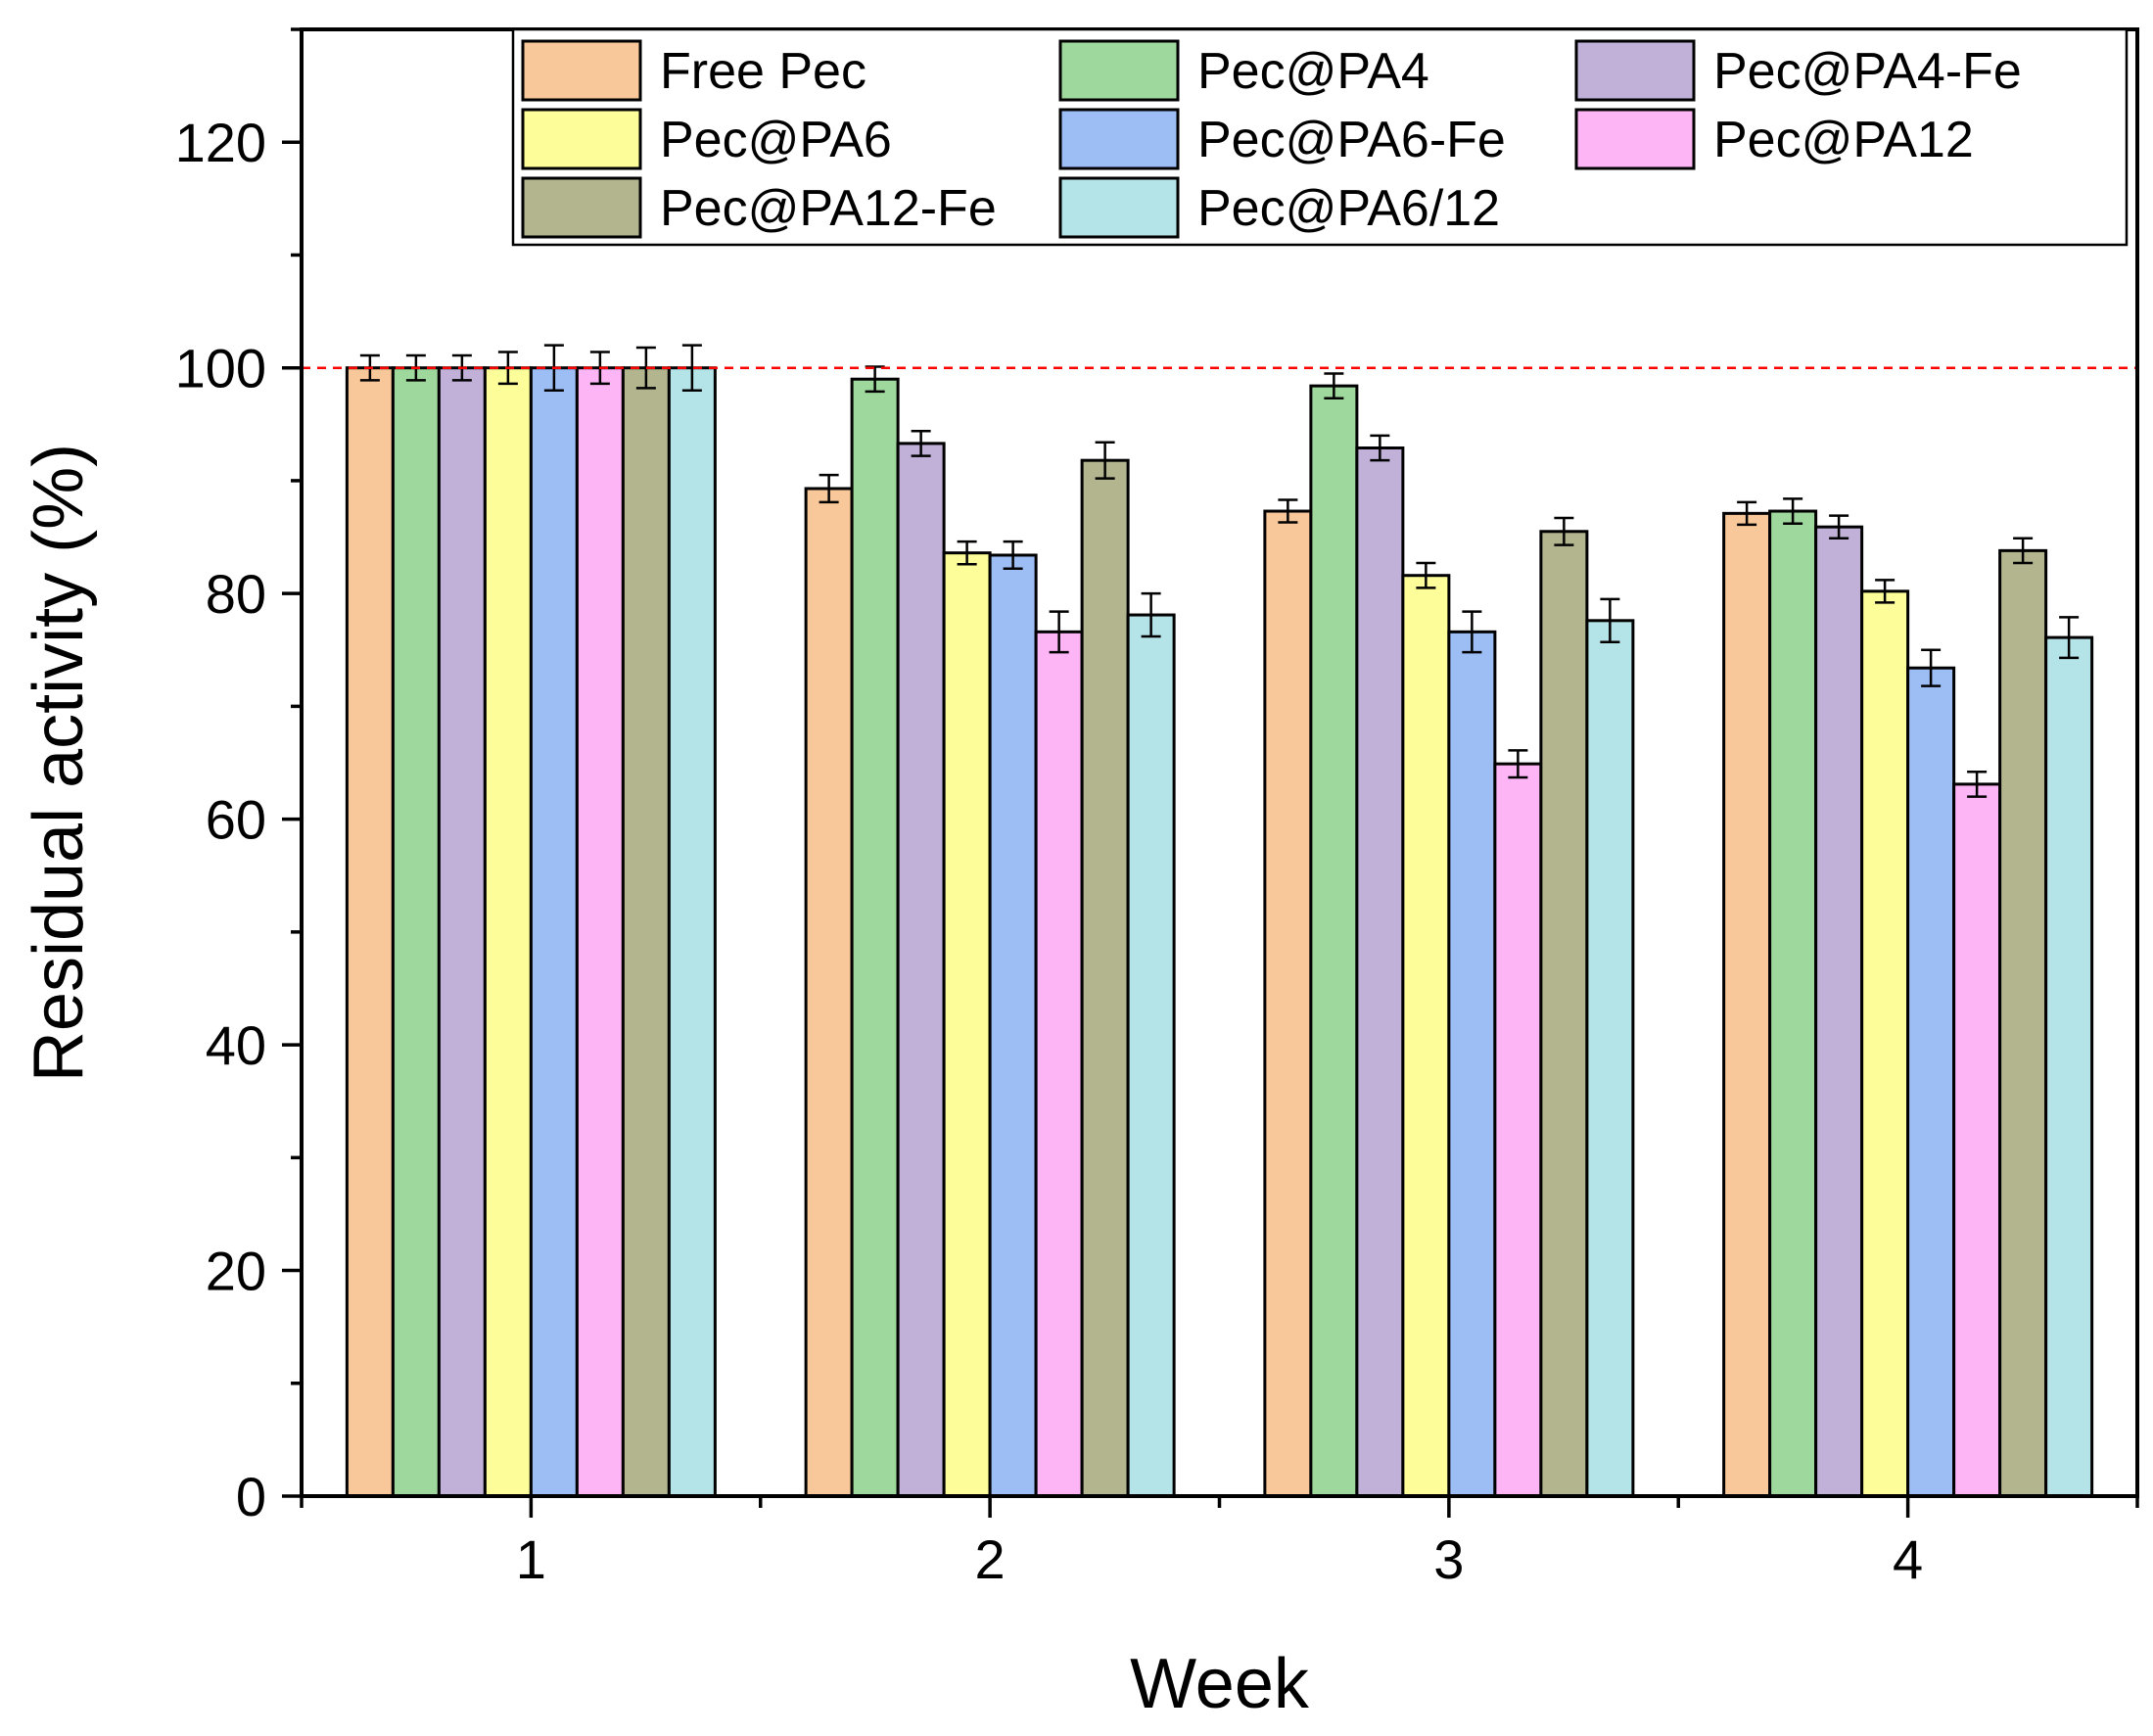 This screenshot has width=2153, height=1736. What do you see at coordinates (1793, 511) in the screenshot?
I see `error-bar-week4-pec-pa4` at bounding box center [1793, 511].